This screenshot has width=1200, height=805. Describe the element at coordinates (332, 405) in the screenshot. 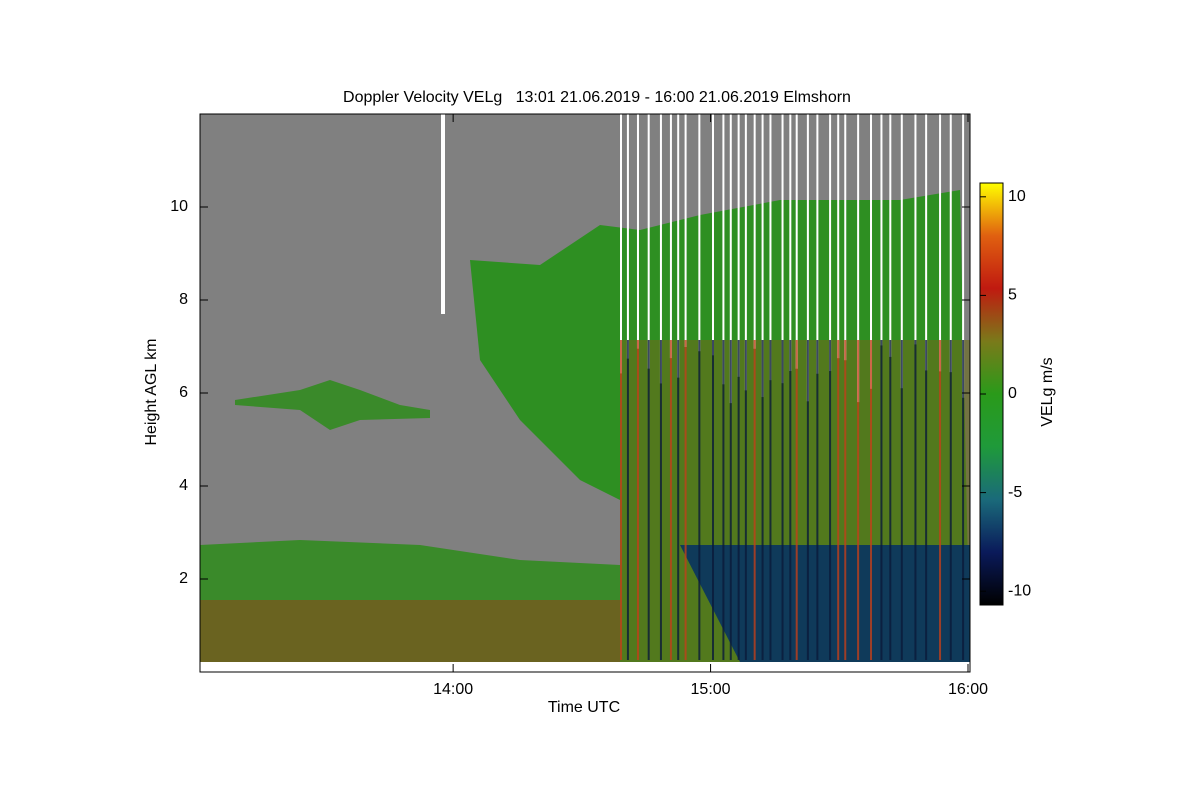

I see `mid-cloud` at that location.